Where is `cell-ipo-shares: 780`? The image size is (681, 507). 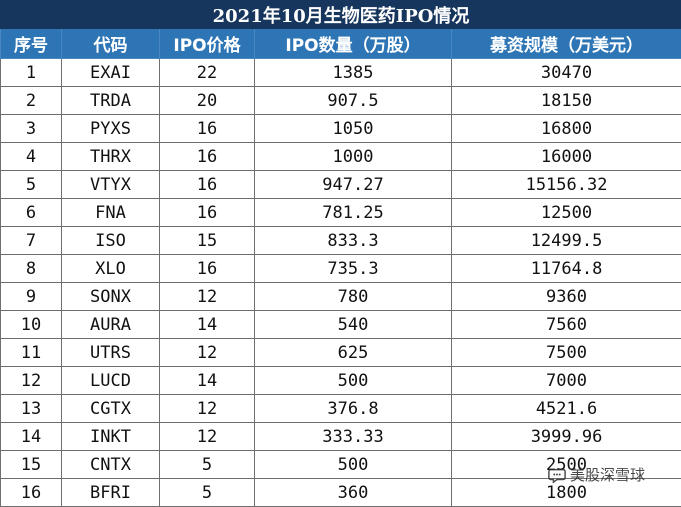 cell-ipo-shares: 780 is located at coordinates (353, 297).